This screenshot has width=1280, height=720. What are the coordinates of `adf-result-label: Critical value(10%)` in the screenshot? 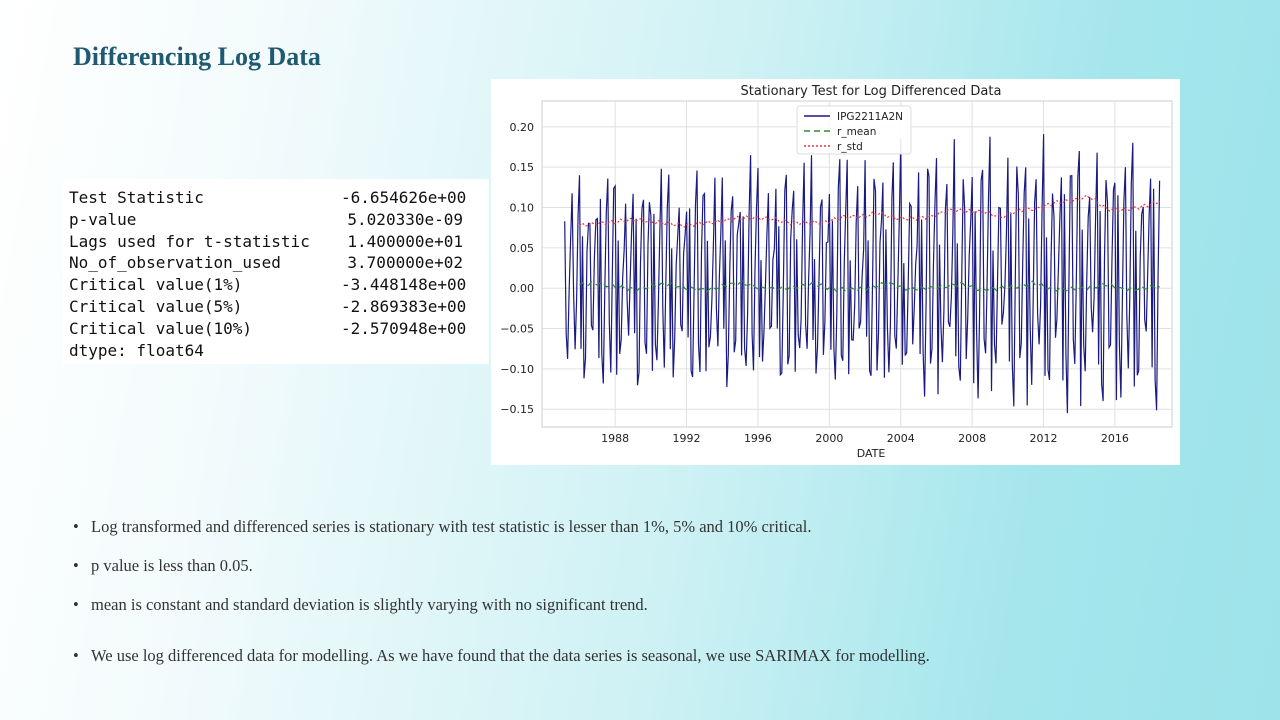 It's located at (161, 328).